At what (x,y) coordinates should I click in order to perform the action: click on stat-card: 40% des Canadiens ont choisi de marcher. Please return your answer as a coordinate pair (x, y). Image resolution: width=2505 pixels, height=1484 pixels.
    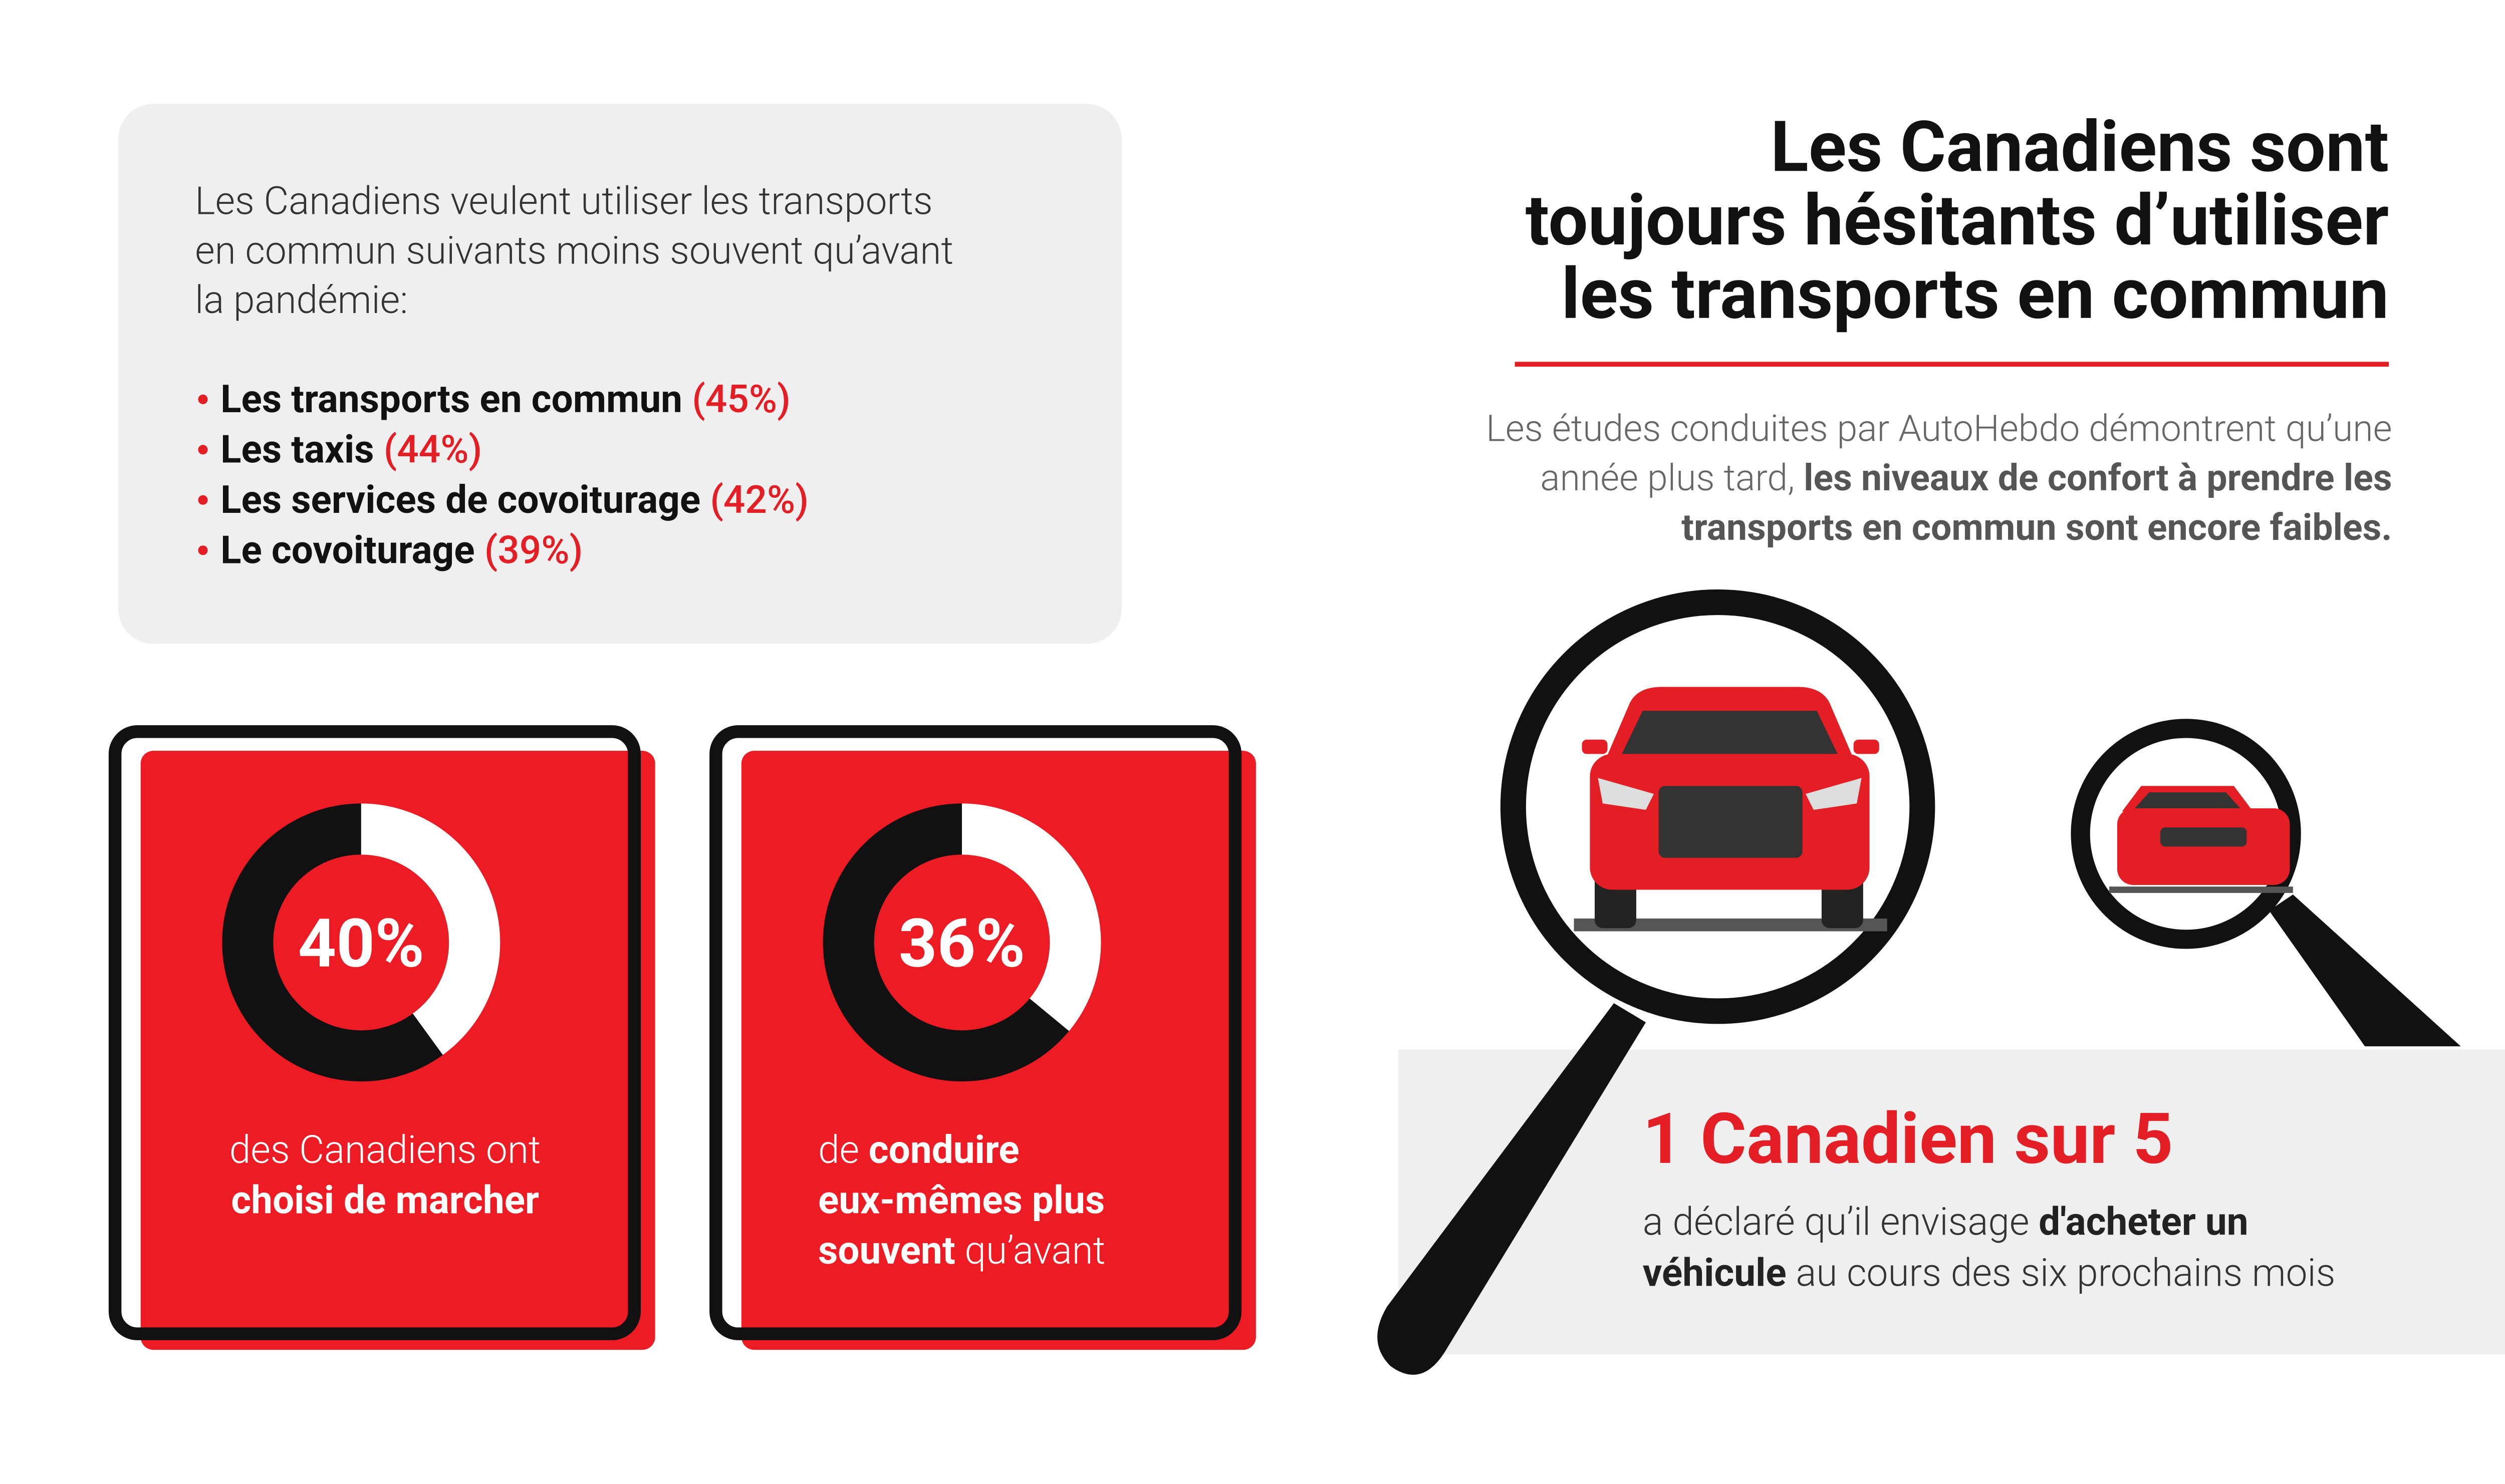
    Looking at the image, I should click on (381, 1037).